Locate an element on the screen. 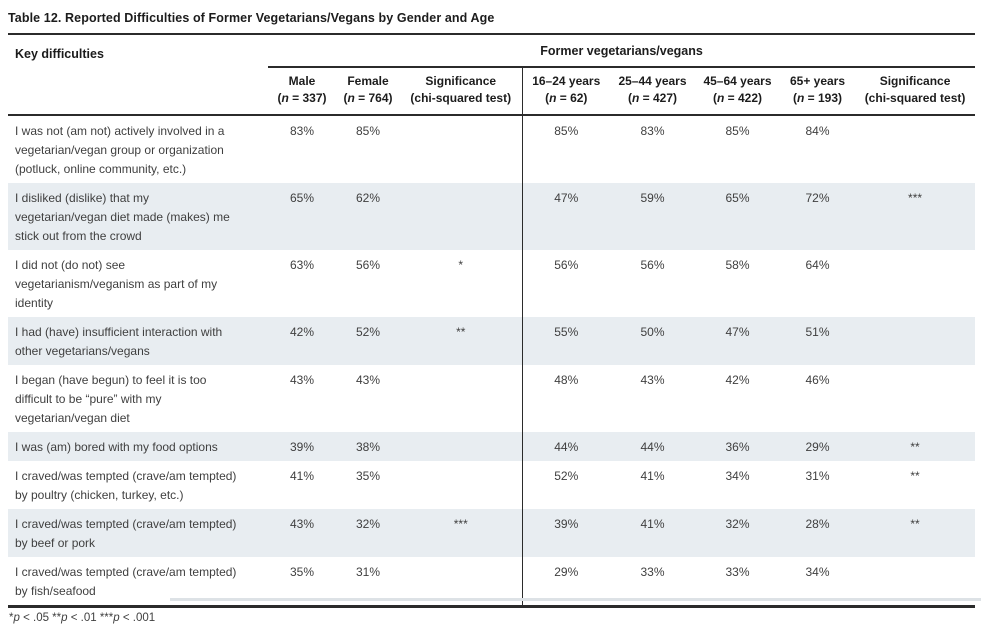 Image resolution: width=981 pixels, height=625 pixels. cell-significance-gender: ** is located at coordinates (461, 332).